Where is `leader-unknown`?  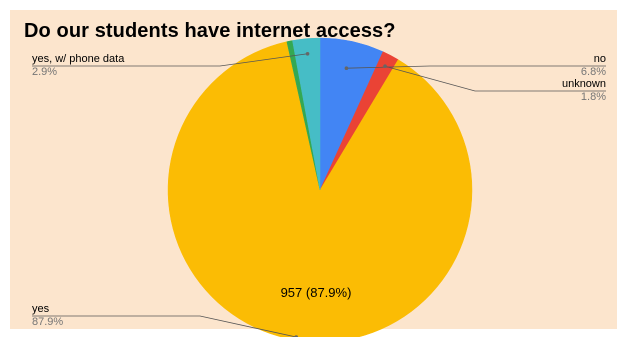 leader-unknown is located at coordinates (495, 78).